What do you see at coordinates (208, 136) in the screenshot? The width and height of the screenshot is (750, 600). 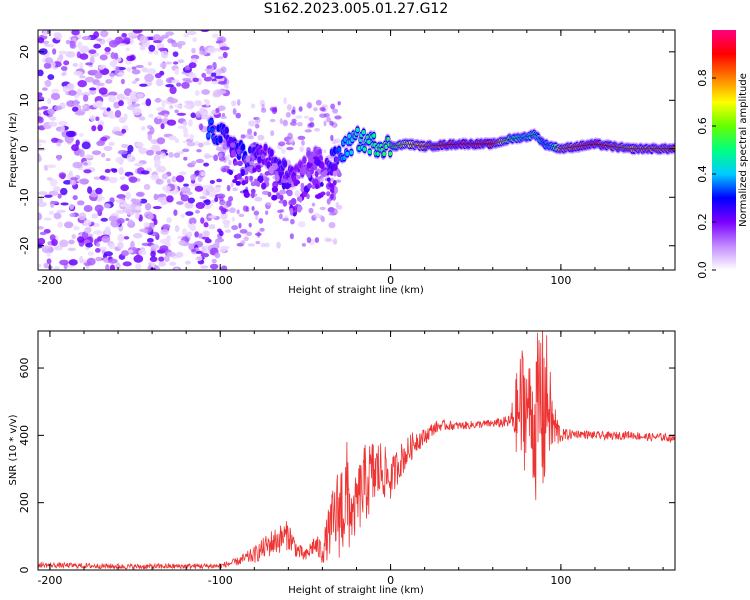 I see `ridge-core` at bounding box center [208, 136].